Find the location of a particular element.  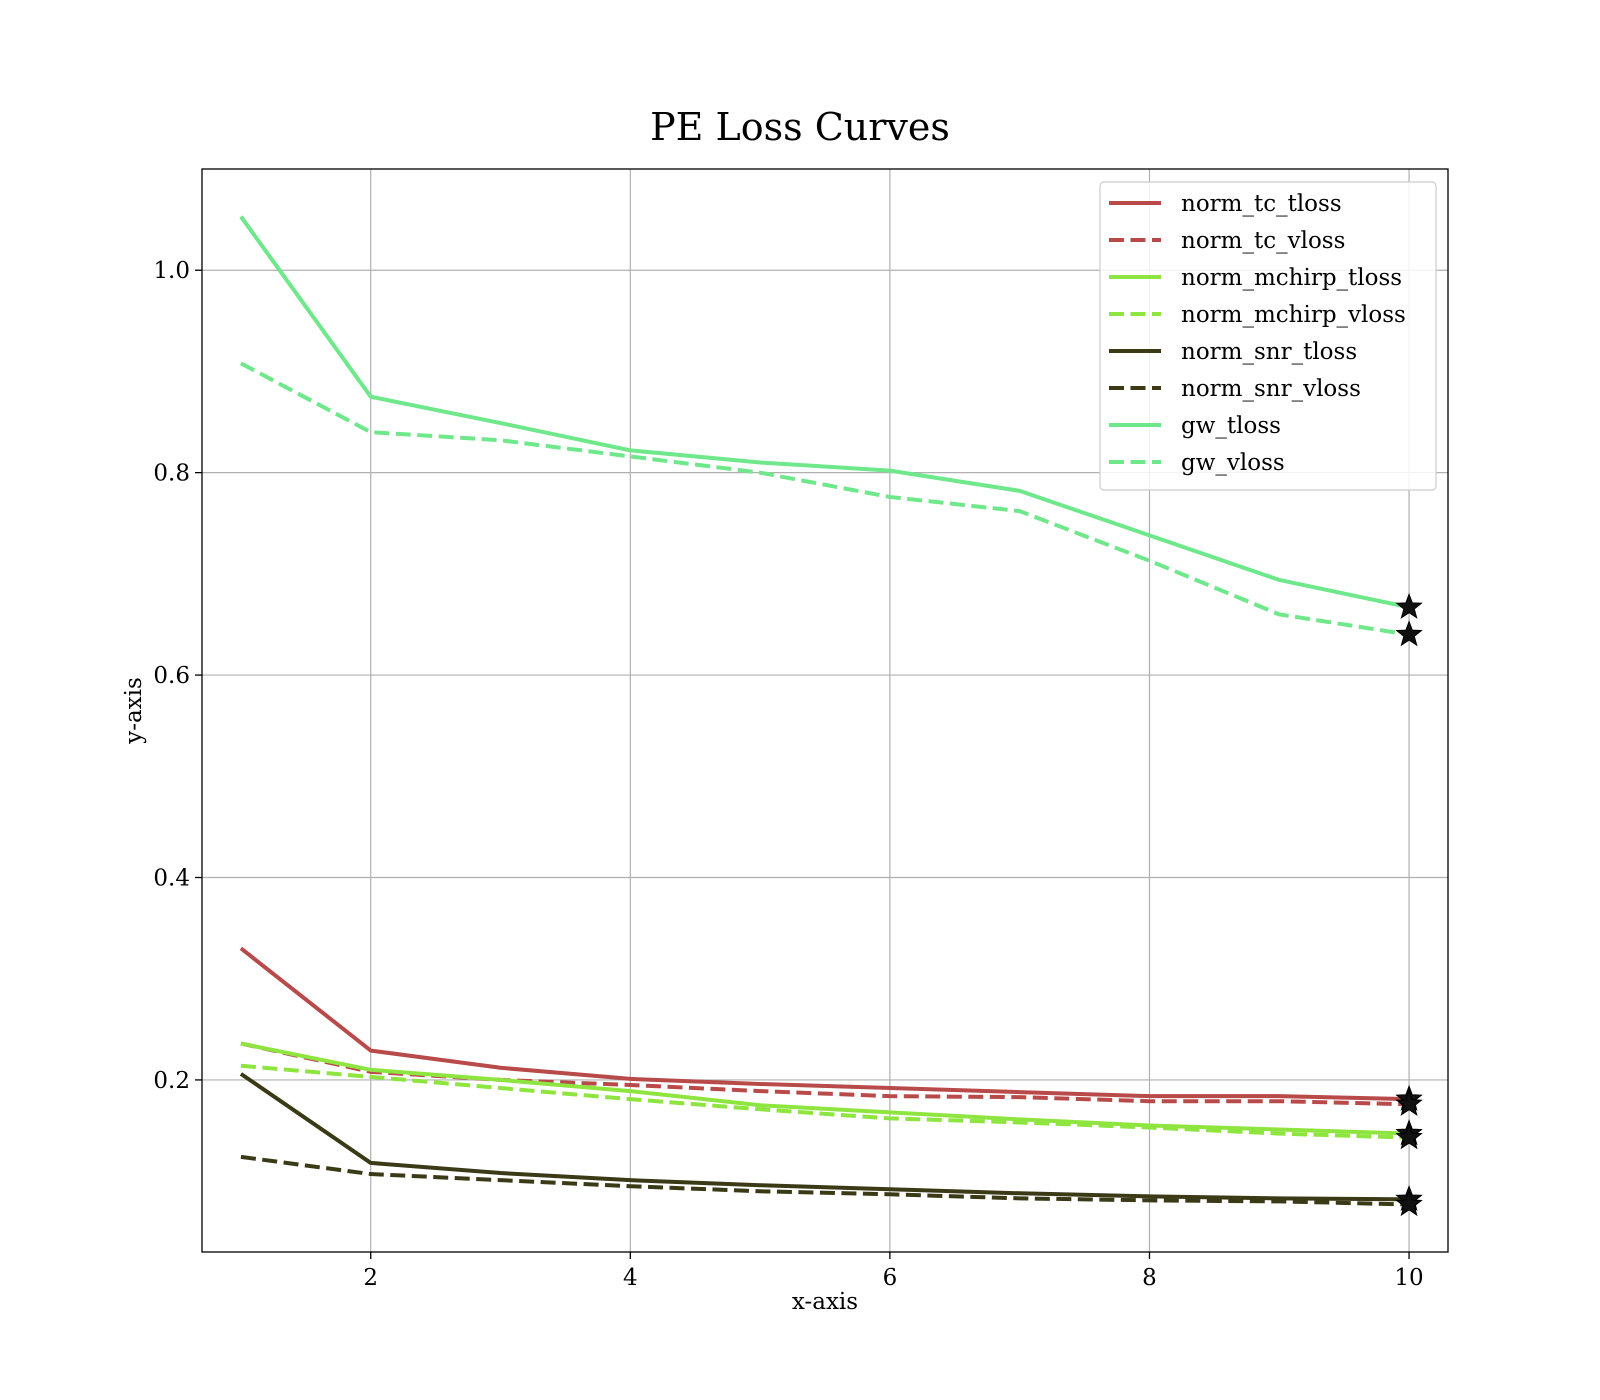

end-star-marker-norm_mchirp_vloss is located at coordinates (1409, 1136).